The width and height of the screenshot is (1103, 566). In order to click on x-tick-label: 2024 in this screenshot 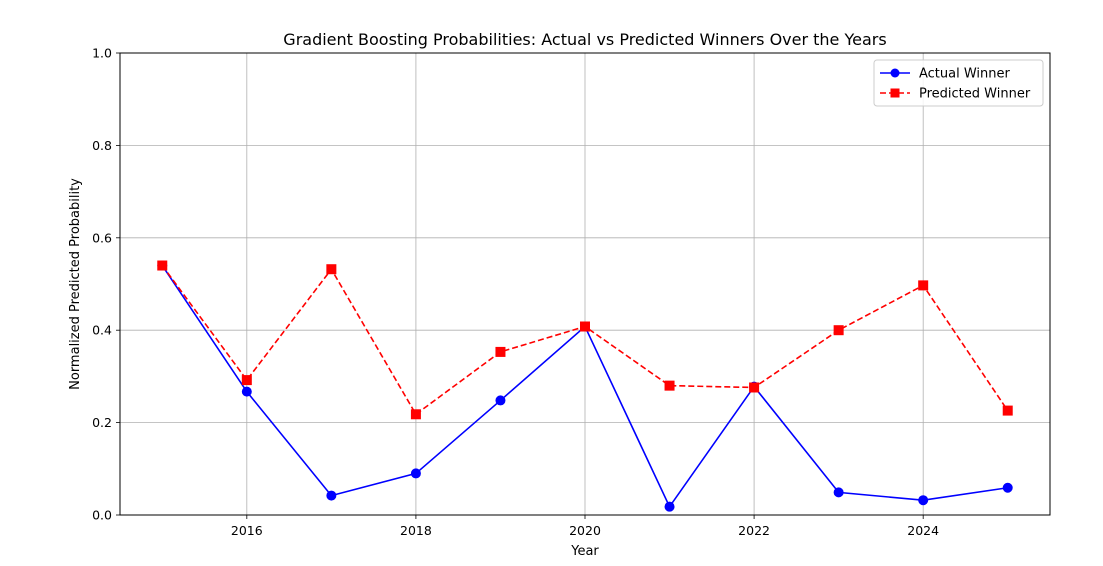, I will do `click(923, 530)`.